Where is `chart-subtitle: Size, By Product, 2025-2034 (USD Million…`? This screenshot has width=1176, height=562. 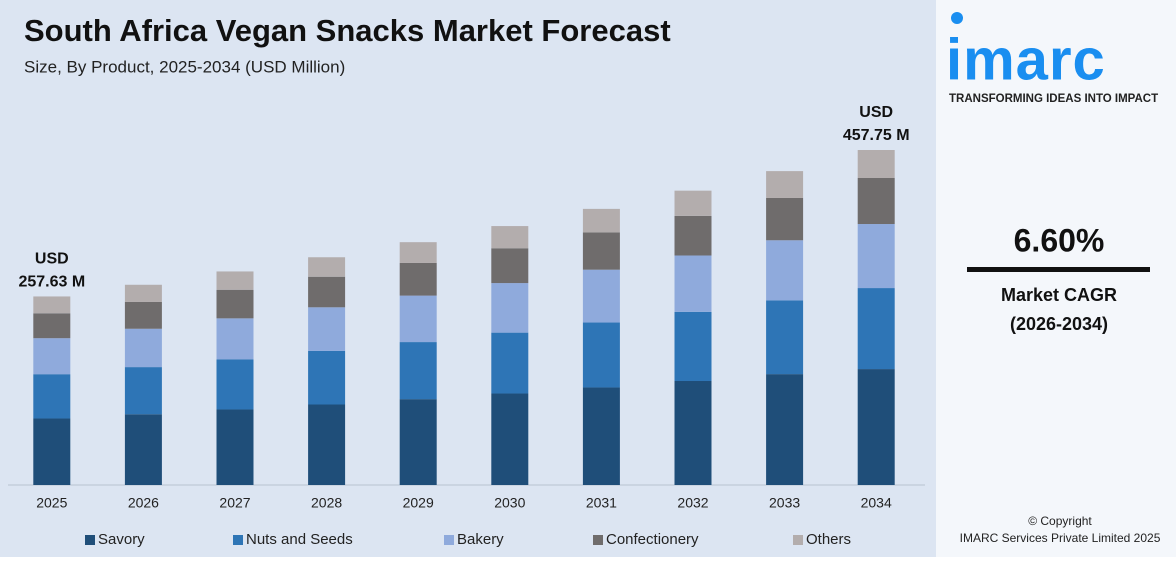
chart-subtitle: Size, By Product, 2025-2034 (USD Million… is located at coordinates (184, 66).